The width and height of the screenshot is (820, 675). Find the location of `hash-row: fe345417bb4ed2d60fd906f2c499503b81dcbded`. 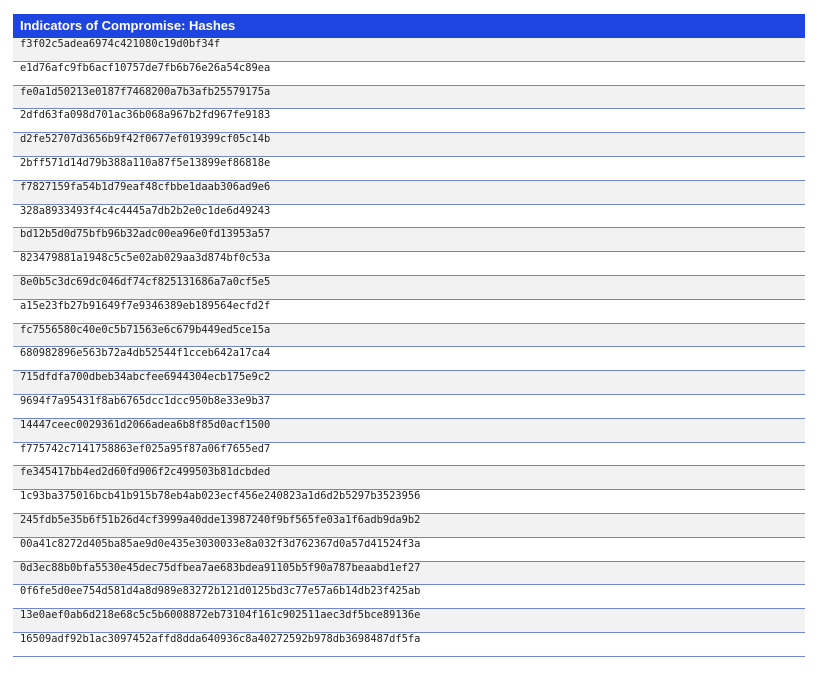

hash-row: fe345417bb4ed2d60fd906f2c499503b81dcbded is located at coordinates (409, 478).